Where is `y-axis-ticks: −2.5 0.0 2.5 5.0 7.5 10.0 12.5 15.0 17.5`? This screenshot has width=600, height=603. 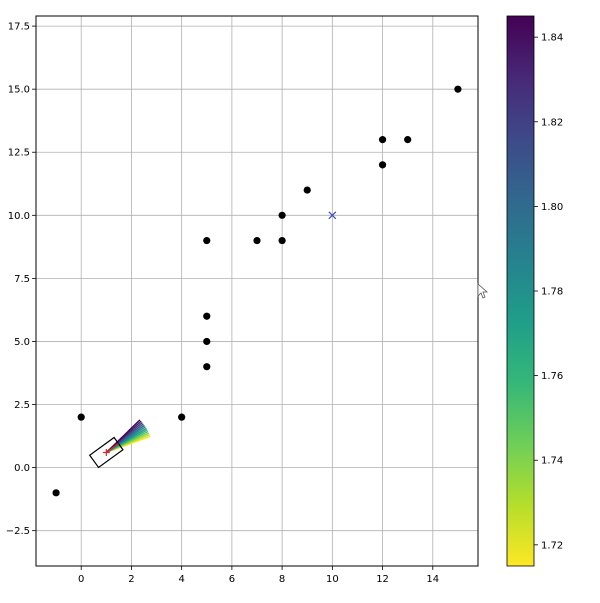
y-axis-ticks: −2.5 0.0 2.5 5.0 7.5 10.0 12.5 15.0 17.5 is located at coordinates (21, 279).